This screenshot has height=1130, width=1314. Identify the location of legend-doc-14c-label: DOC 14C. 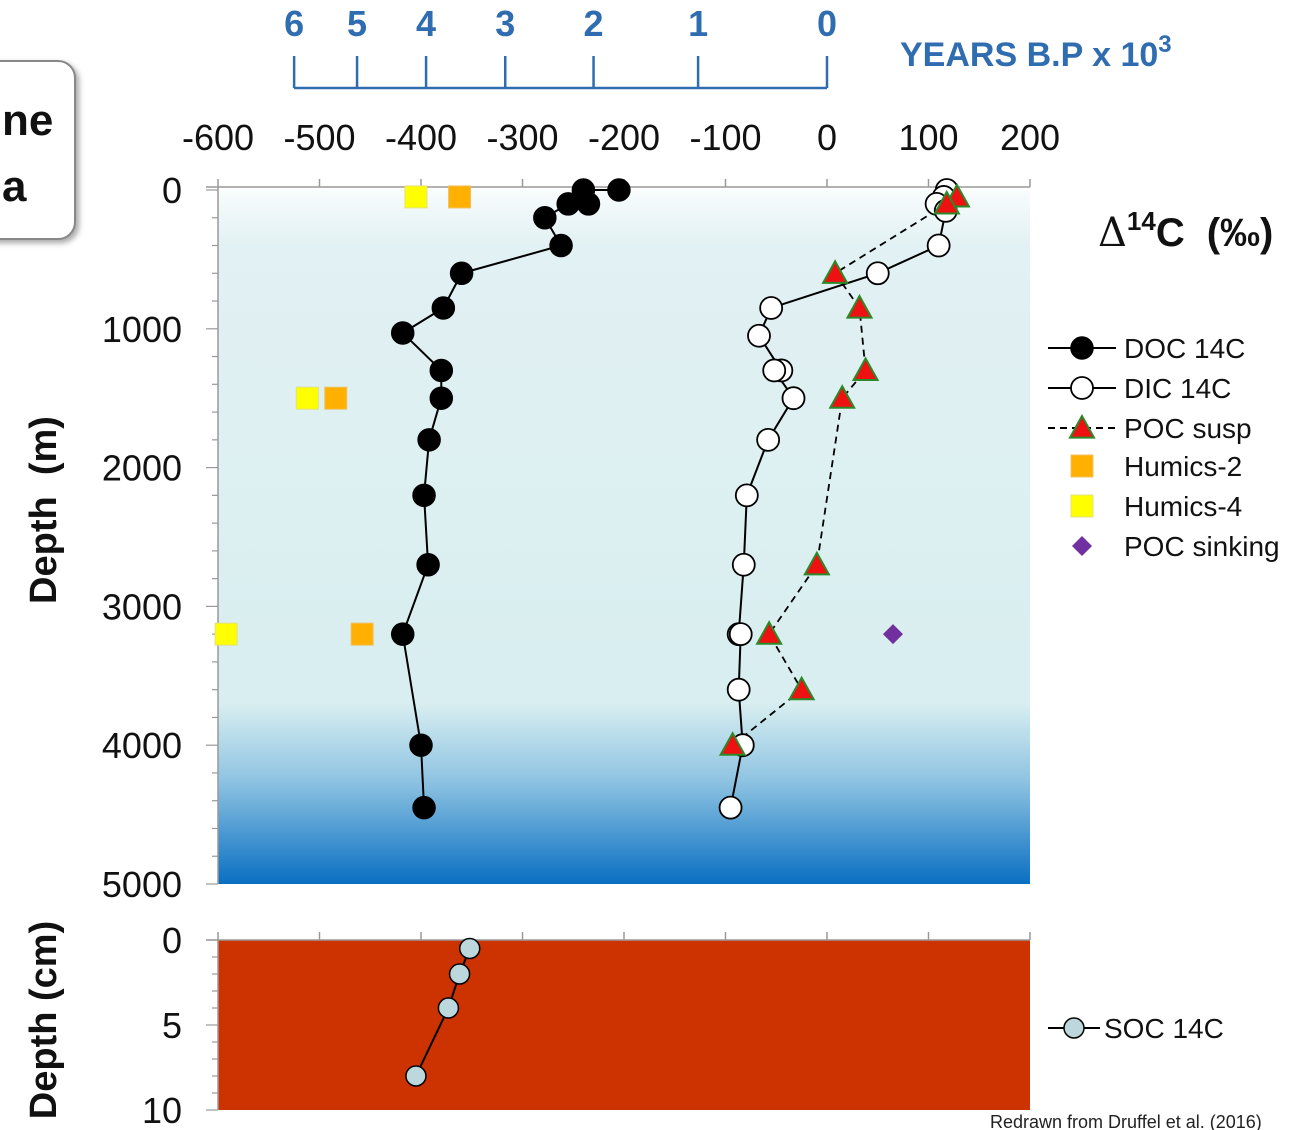
(1184, 348).